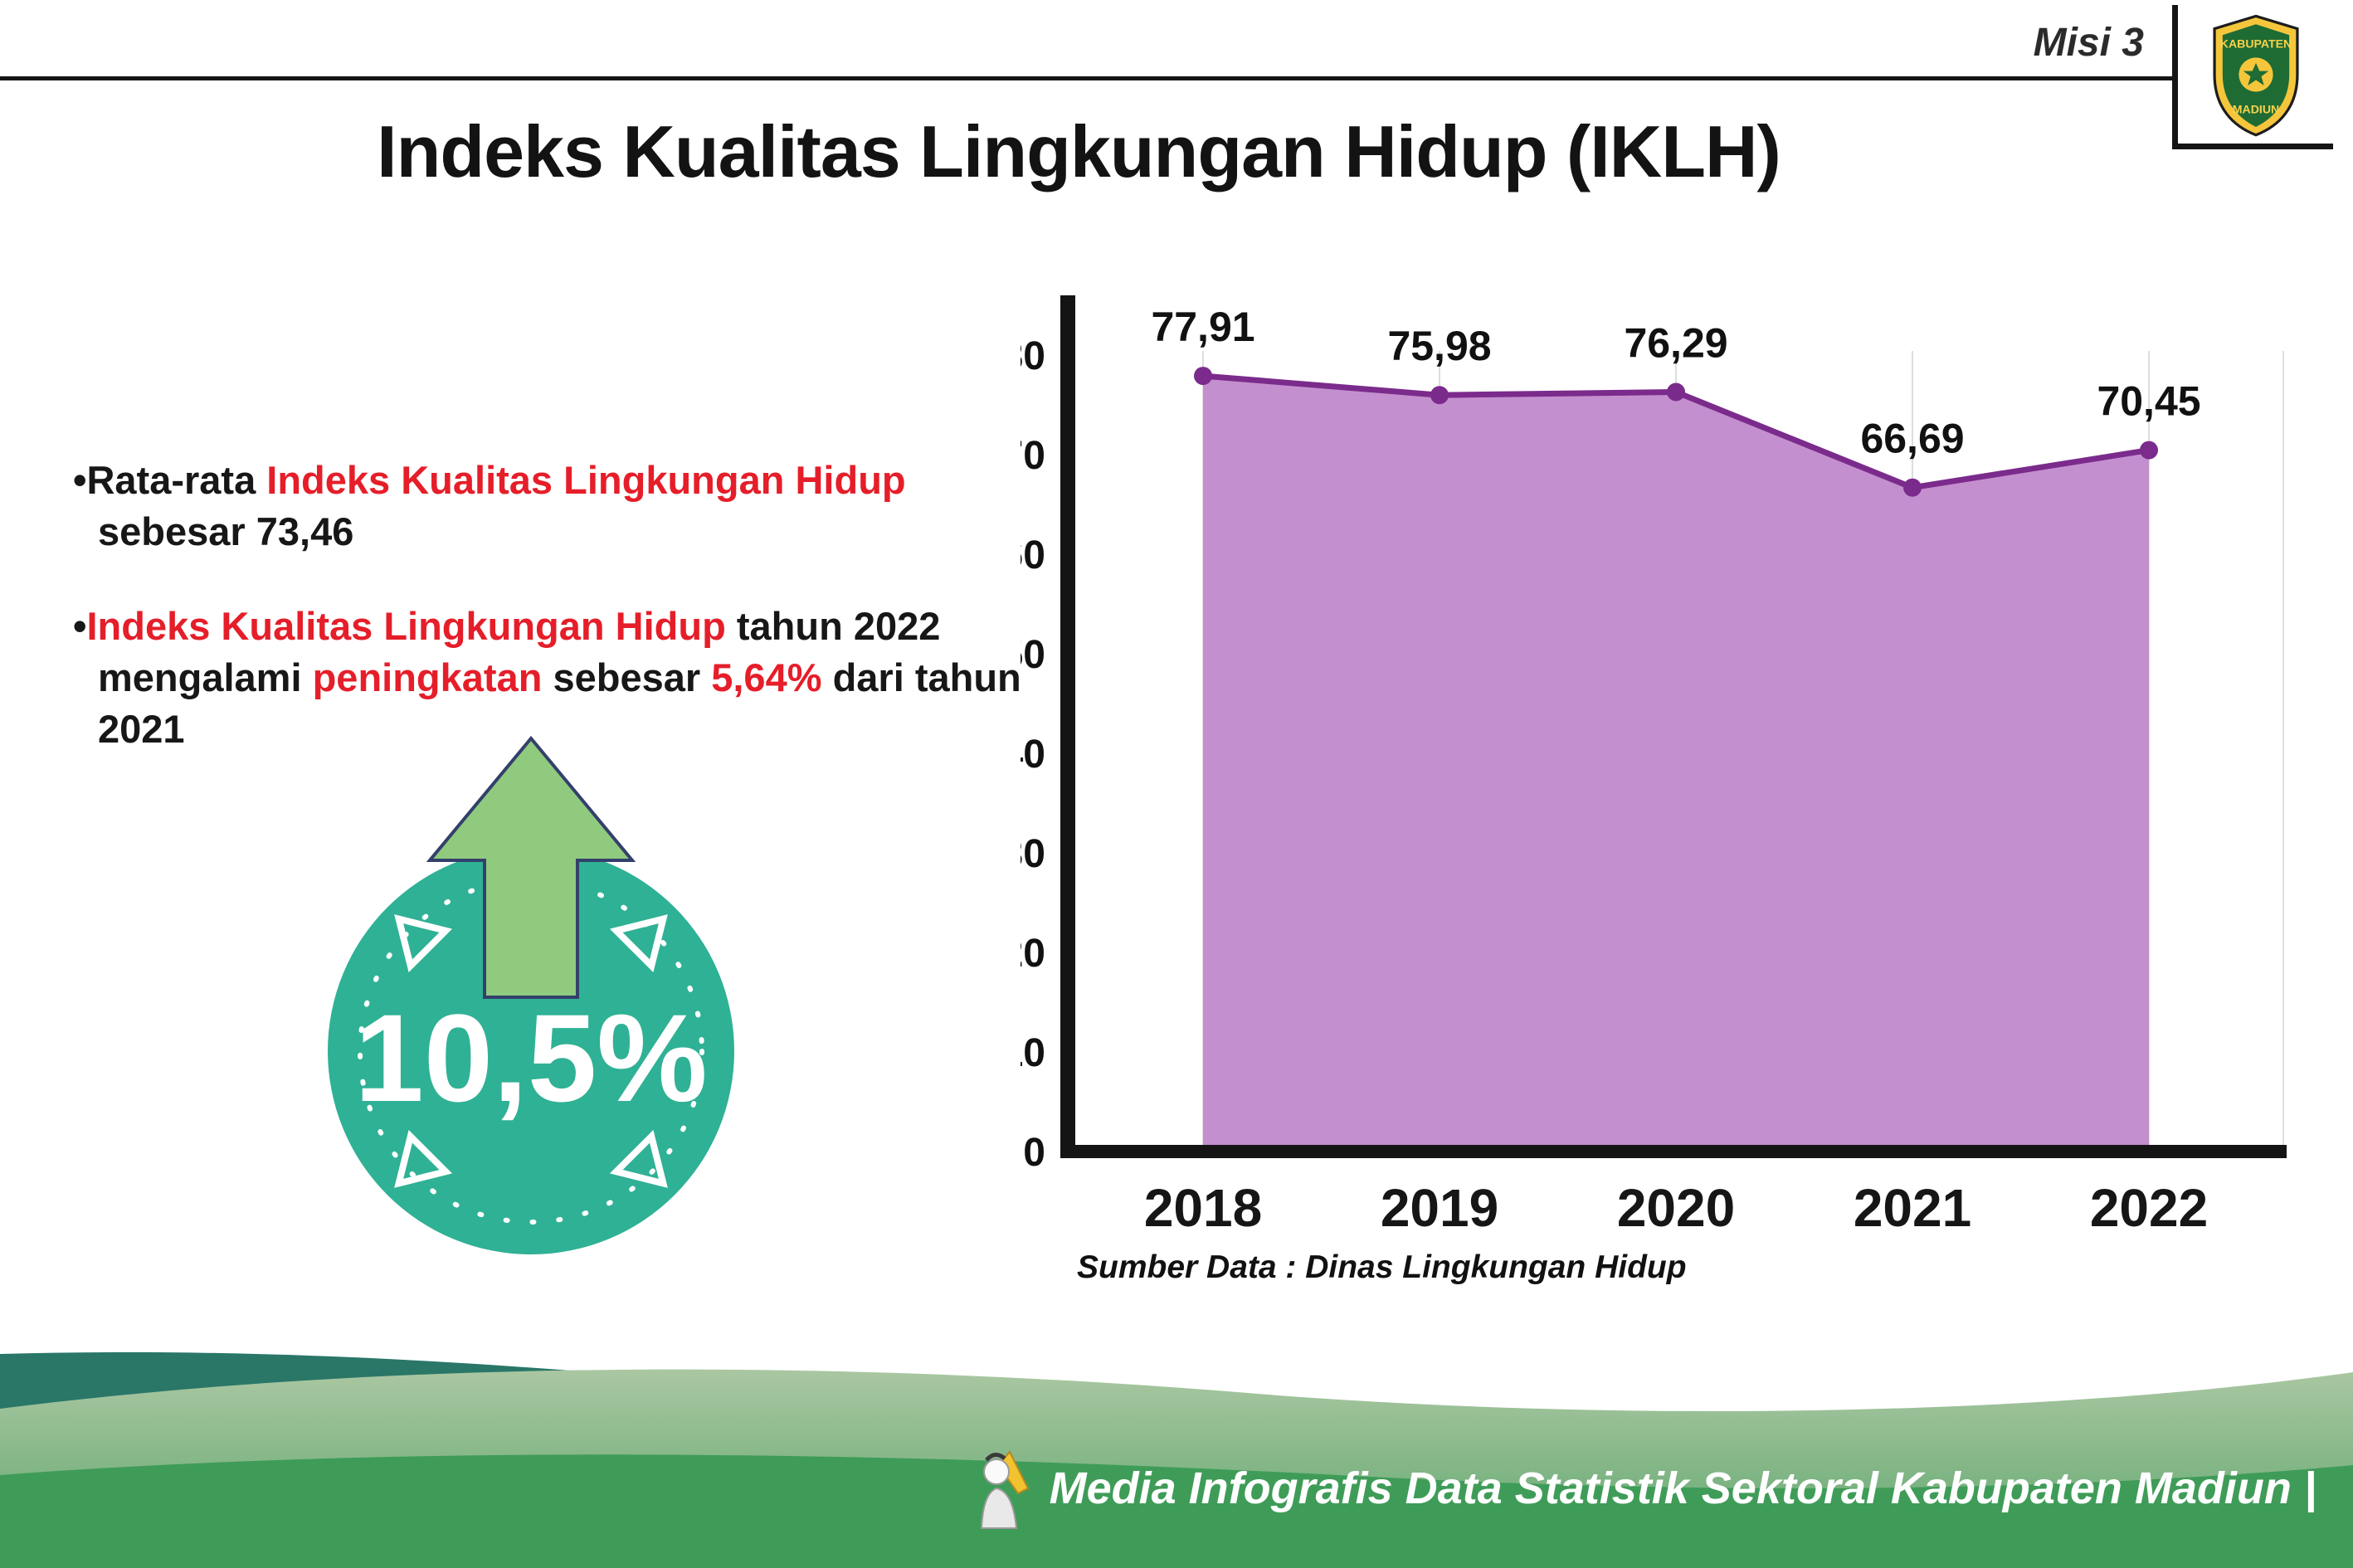 The height and width of the screenshot is (1568, 2353). I want to click on bullet-text-highlight: peningkatan, so click(427, 677).